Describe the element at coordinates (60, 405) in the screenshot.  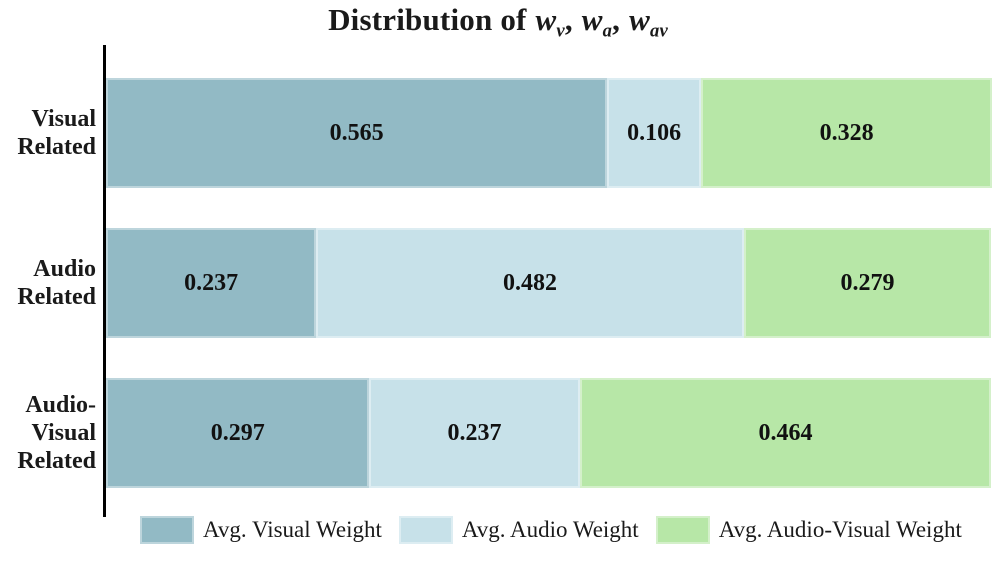
I see `category-label-line: Audio-` at that location.